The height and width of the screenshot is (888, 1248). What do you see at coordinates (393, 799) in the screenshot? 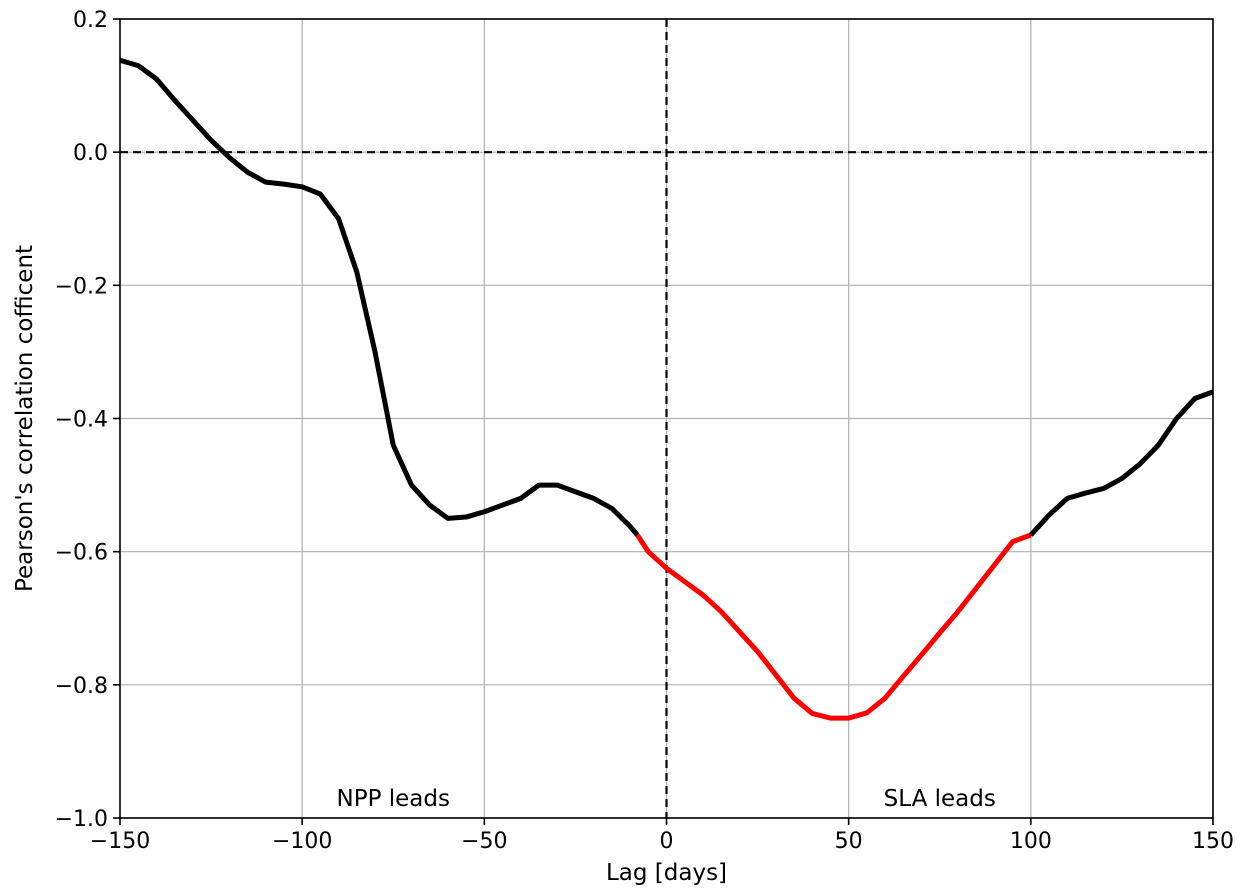
I see `annotation-0: NPP leads` at bounding box center [393, 799].